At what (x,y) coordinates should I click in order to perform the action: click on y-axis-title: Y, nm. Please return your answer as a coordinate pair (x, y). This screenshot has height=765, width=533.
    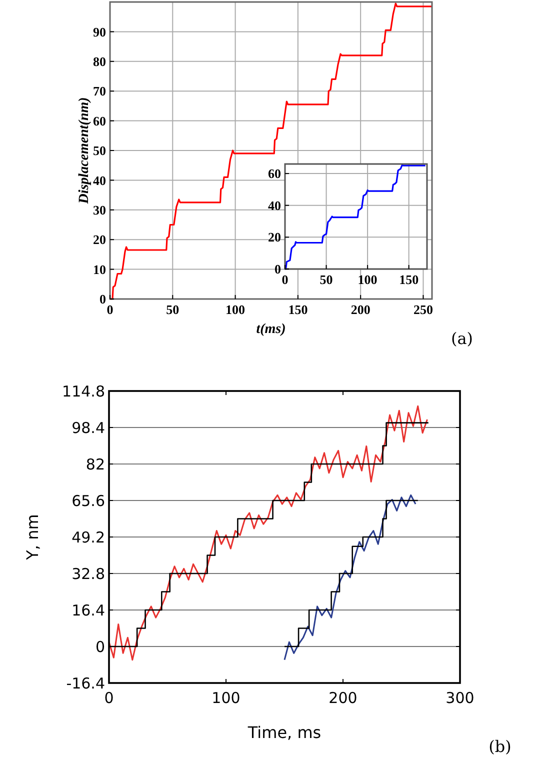
    Looking at the image, I should click on (32, 537).